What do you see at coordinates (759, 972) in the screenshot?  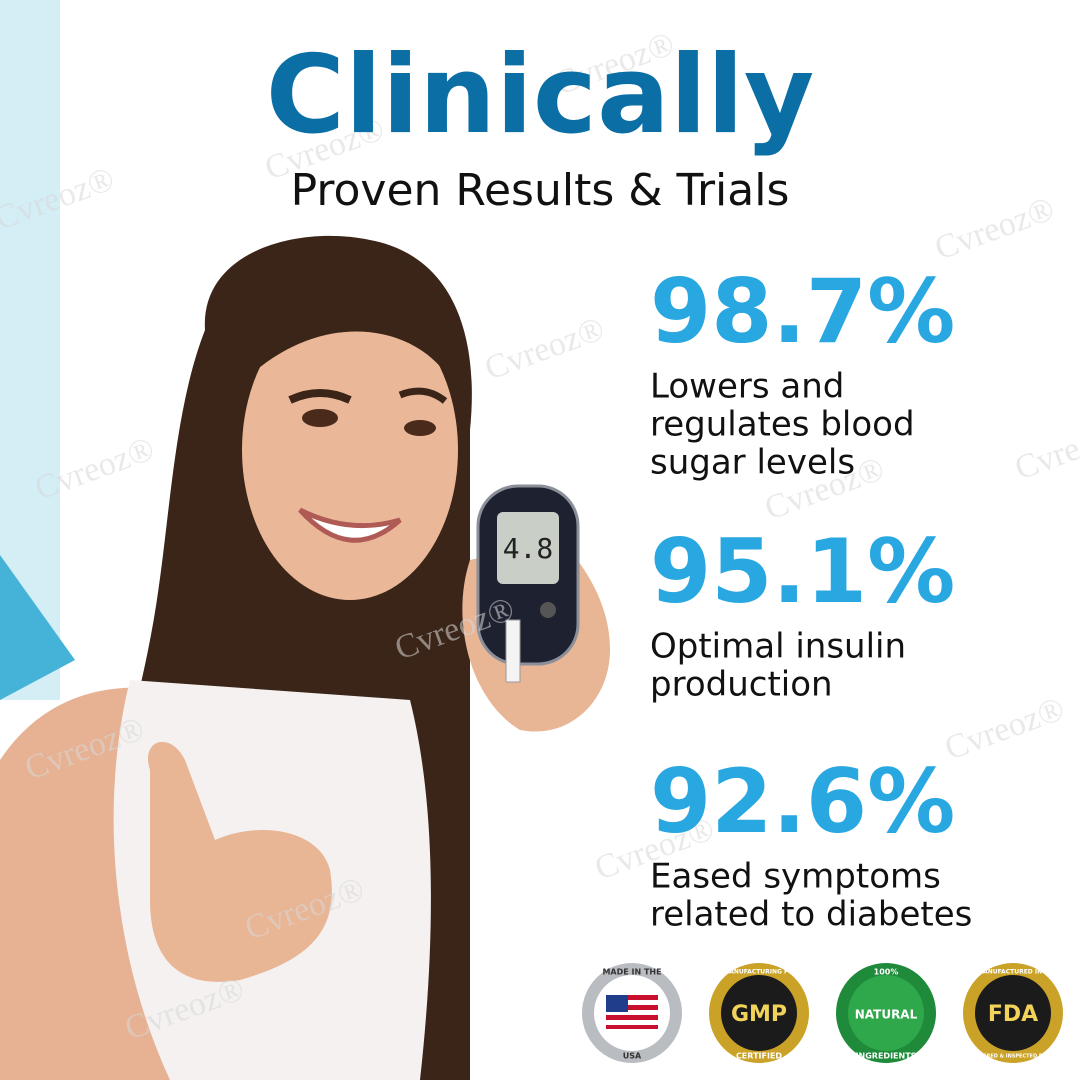 I see `badge-top: GOOD MANUFACTURING PRACTICE` at bounding box center [759, 972].